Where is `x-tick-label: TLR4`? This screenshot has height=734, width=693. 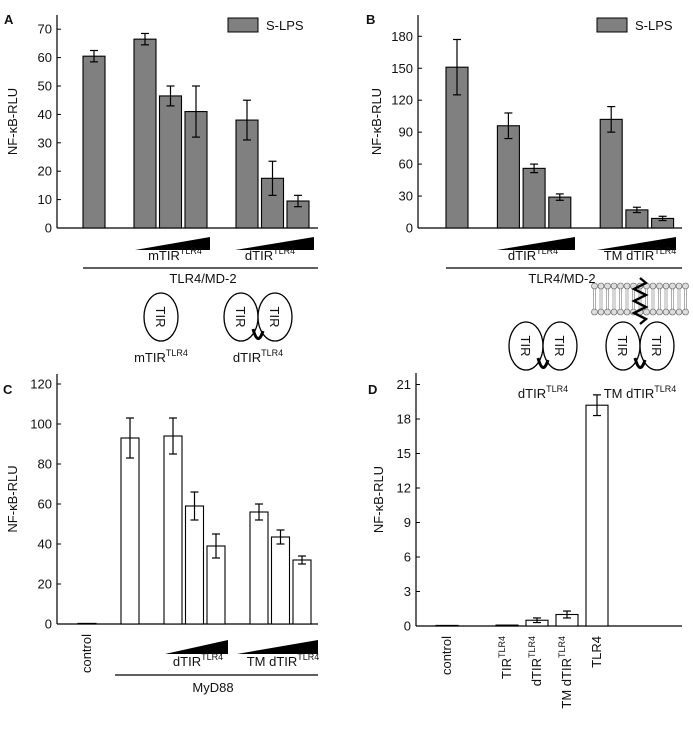 x-tick-label: TLR4 is located at coordinates (596, 652).